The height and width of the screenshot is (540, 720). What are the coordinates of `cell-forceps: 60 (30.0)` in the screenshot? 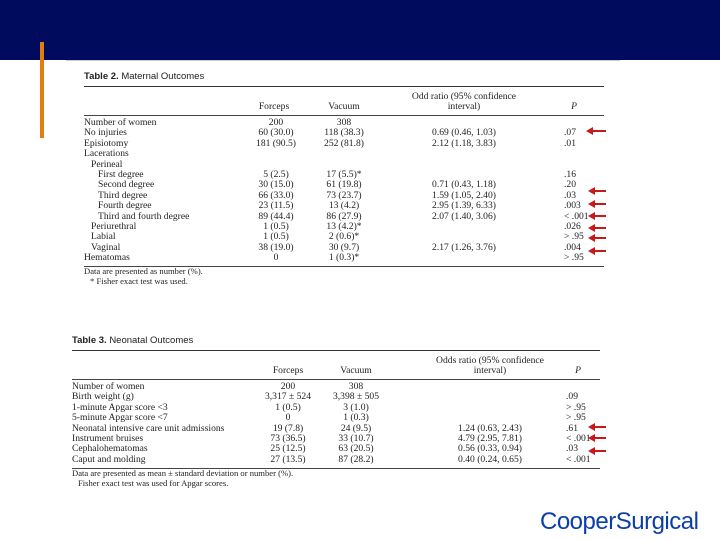 It's located at (276, 133).